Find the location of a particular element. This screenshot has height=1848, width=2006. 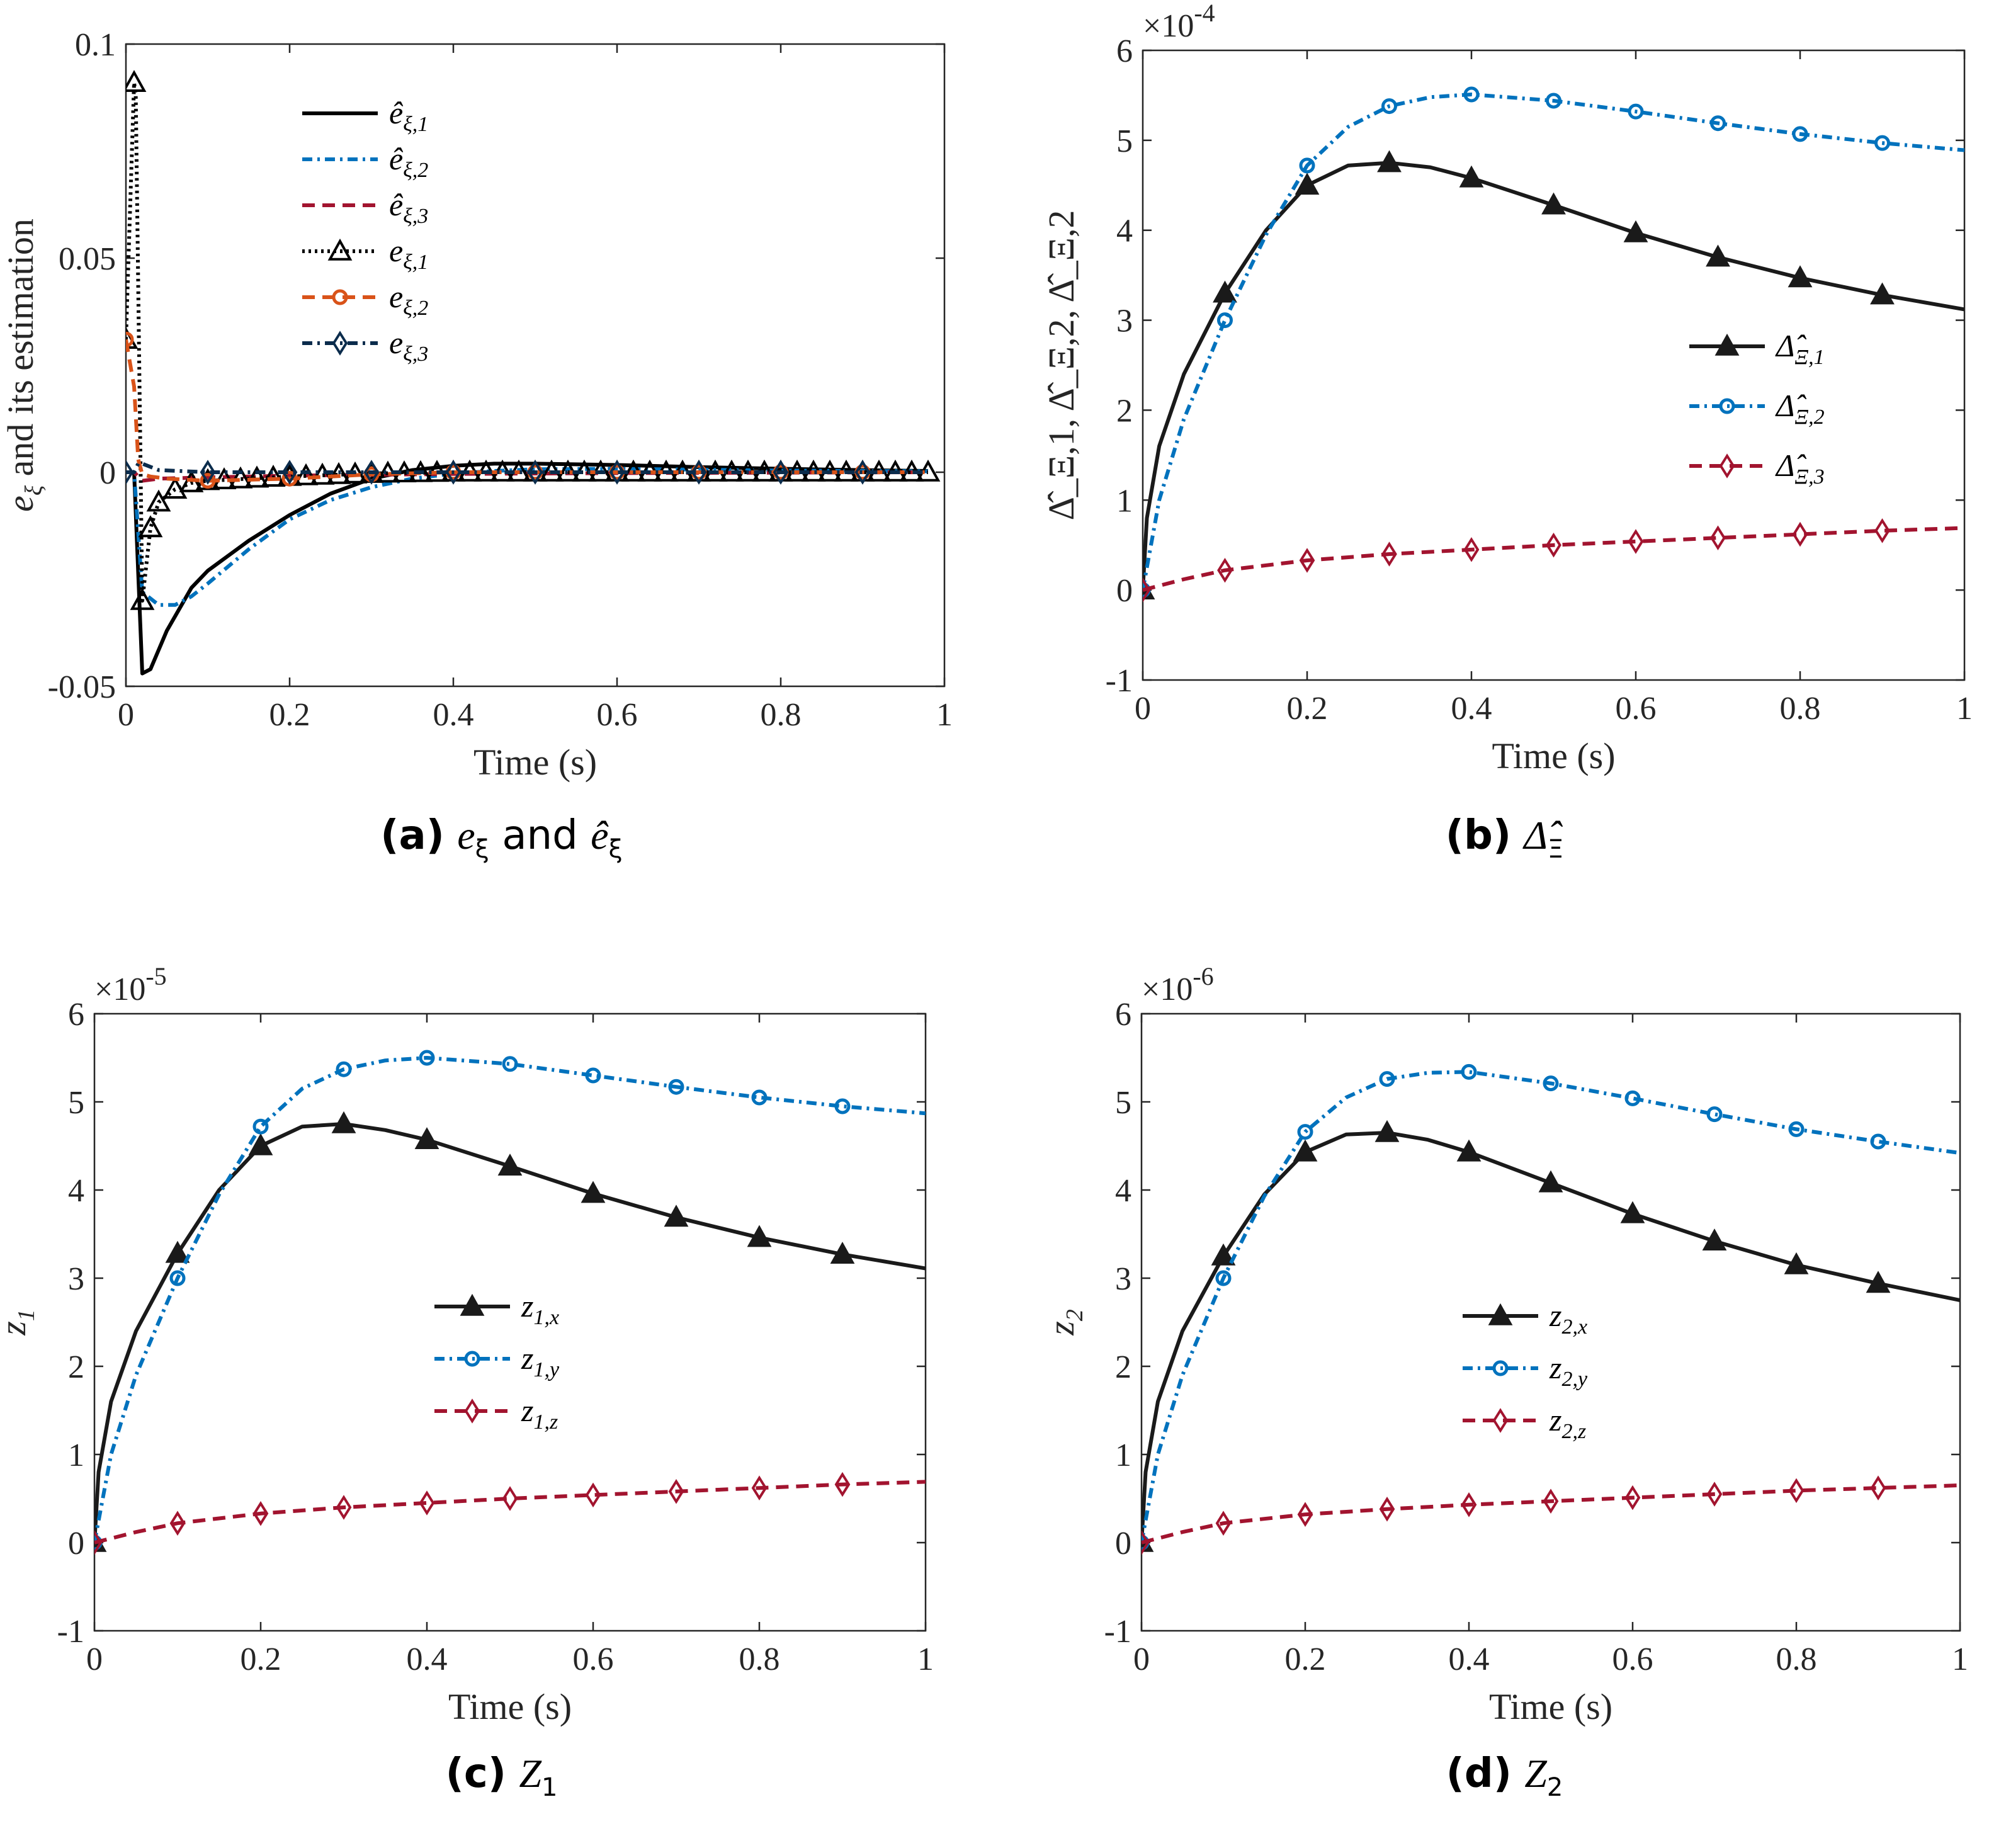

caption-mid: and is located at coordinates (540, 835).